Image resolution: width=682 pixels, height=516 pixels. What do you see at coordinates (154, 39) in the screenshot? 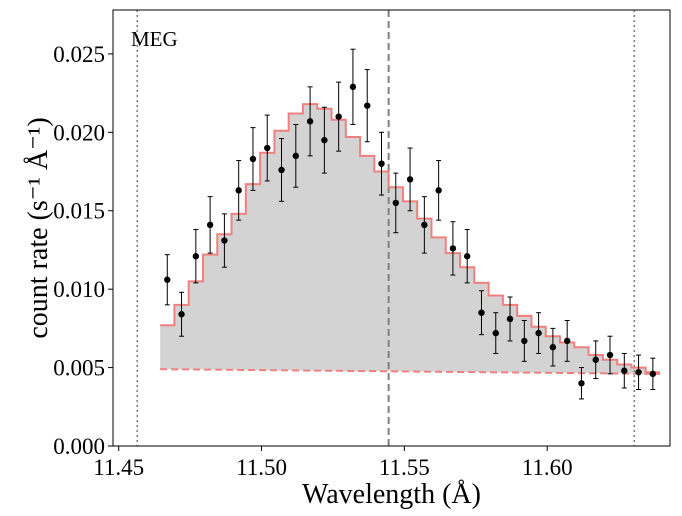
I see `chart-annotation: MEG` at bounding box center [154, 39].